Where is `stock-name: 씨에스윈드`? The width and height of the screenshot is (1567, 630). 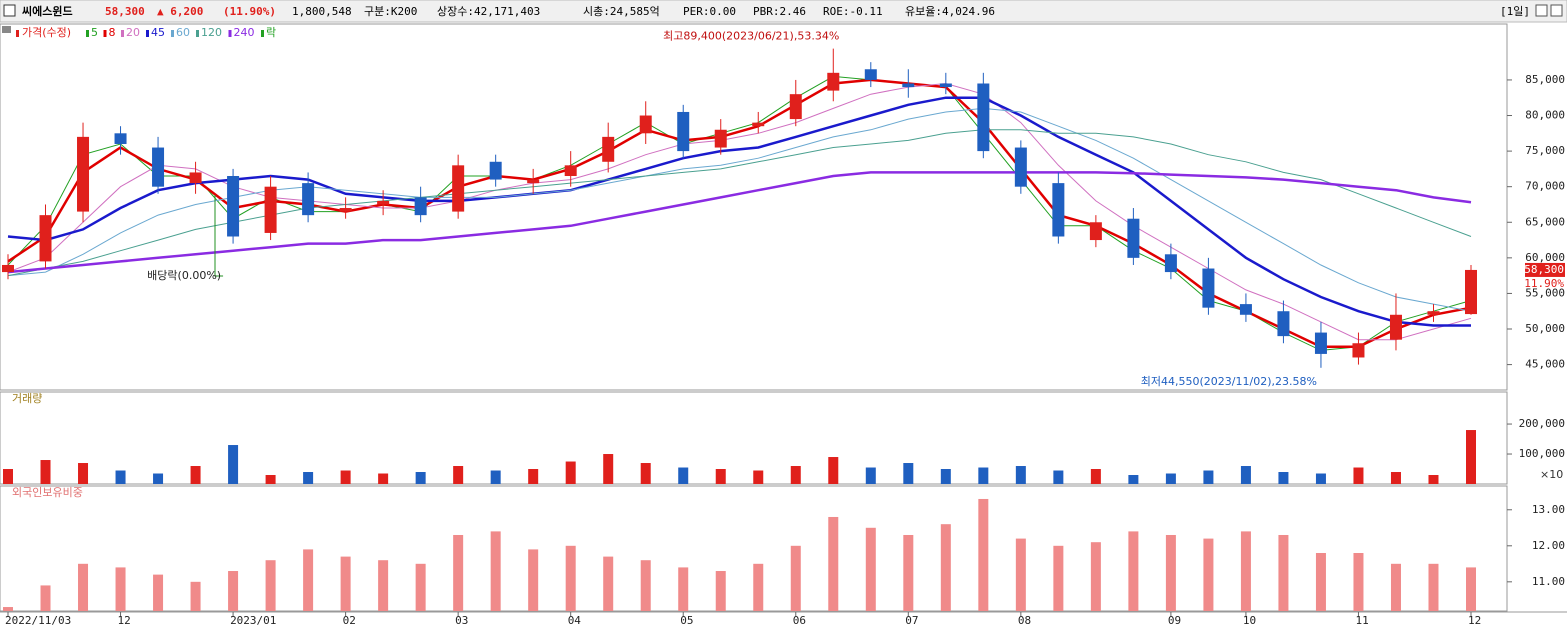
stock-name: 씨에스윈드 is located at coordinates (47, 11).